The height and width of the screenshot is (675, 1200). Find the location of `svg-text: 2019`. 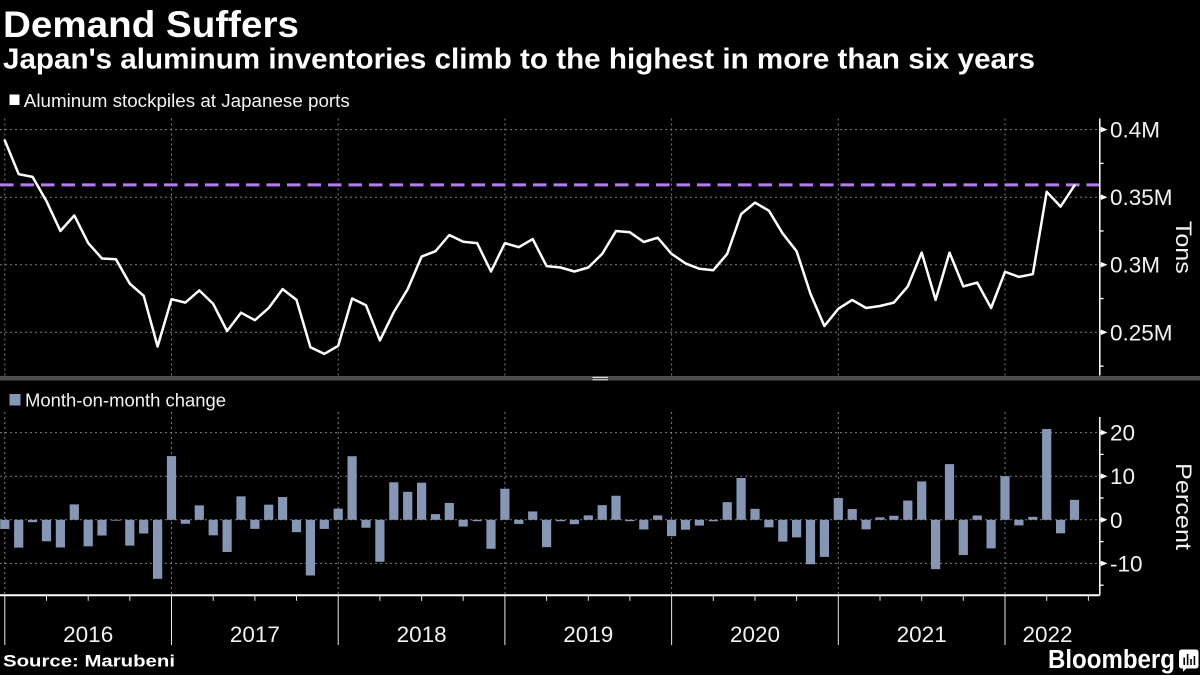

svg-text: 2019 is located at coordinates (588, 634).